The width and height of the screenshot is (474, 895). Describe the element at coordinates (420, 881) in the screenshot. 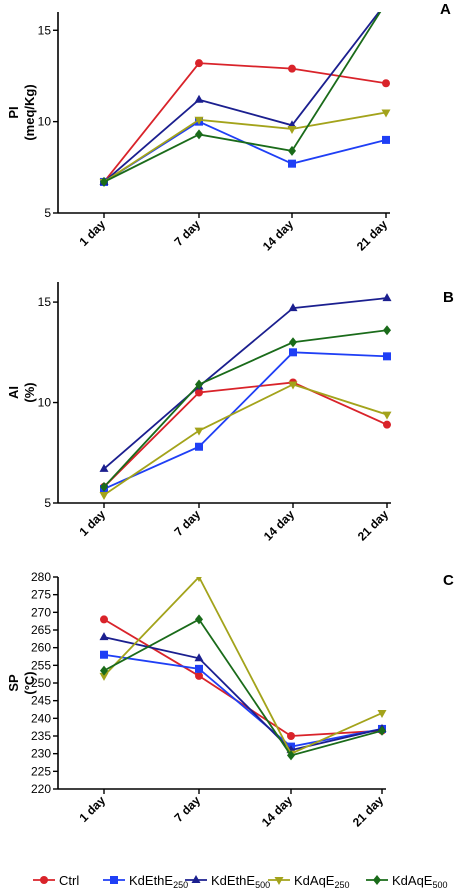

I see `legend-label: KdAqE500` at that location.